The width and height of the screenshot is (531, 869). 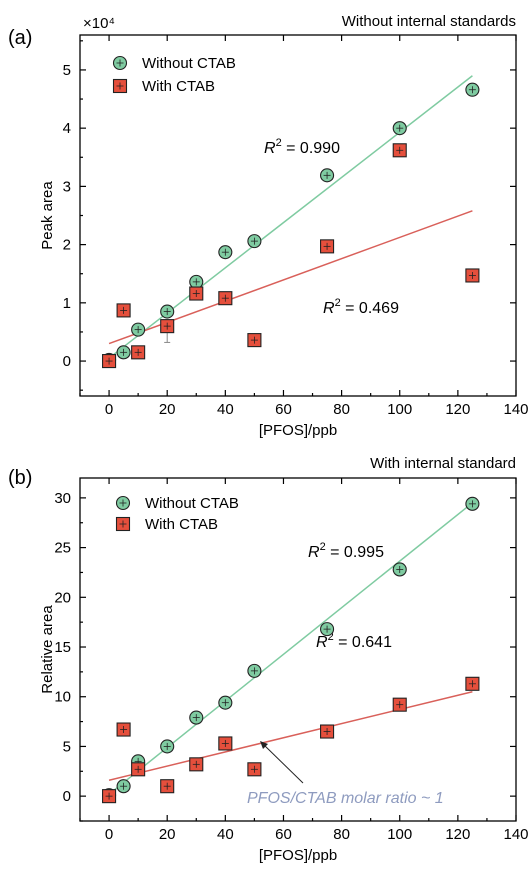 What do you see at coordinates (47, 215) in the screenshot?
I see `y-axis-label: Peak area` at bounding box center [47, 215].